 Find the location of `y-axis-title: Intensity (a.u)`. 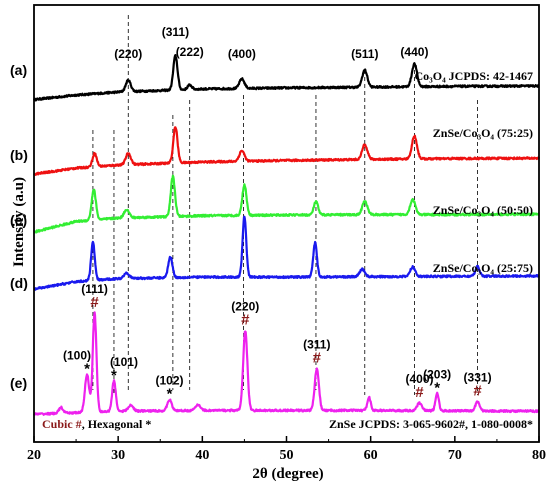

y-axis-title: Intensity (a.u) is located at coordinates (19, 222).